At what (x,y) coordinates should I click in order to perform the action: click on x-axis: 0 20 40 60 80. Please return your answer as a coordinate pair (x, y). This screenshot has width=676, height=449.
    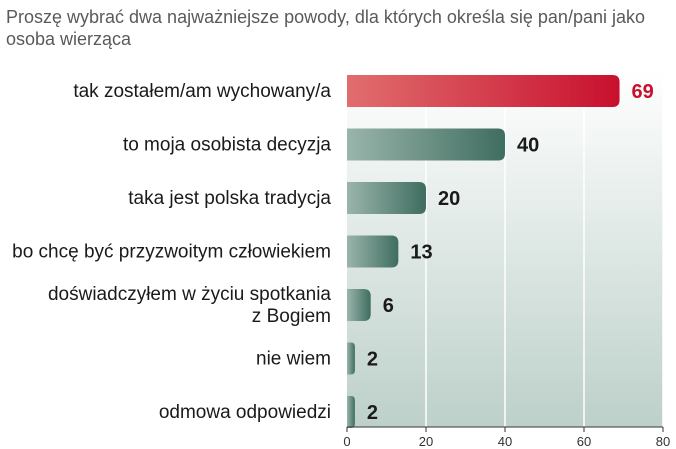
    Looking at the image, I should click on (506, 437).